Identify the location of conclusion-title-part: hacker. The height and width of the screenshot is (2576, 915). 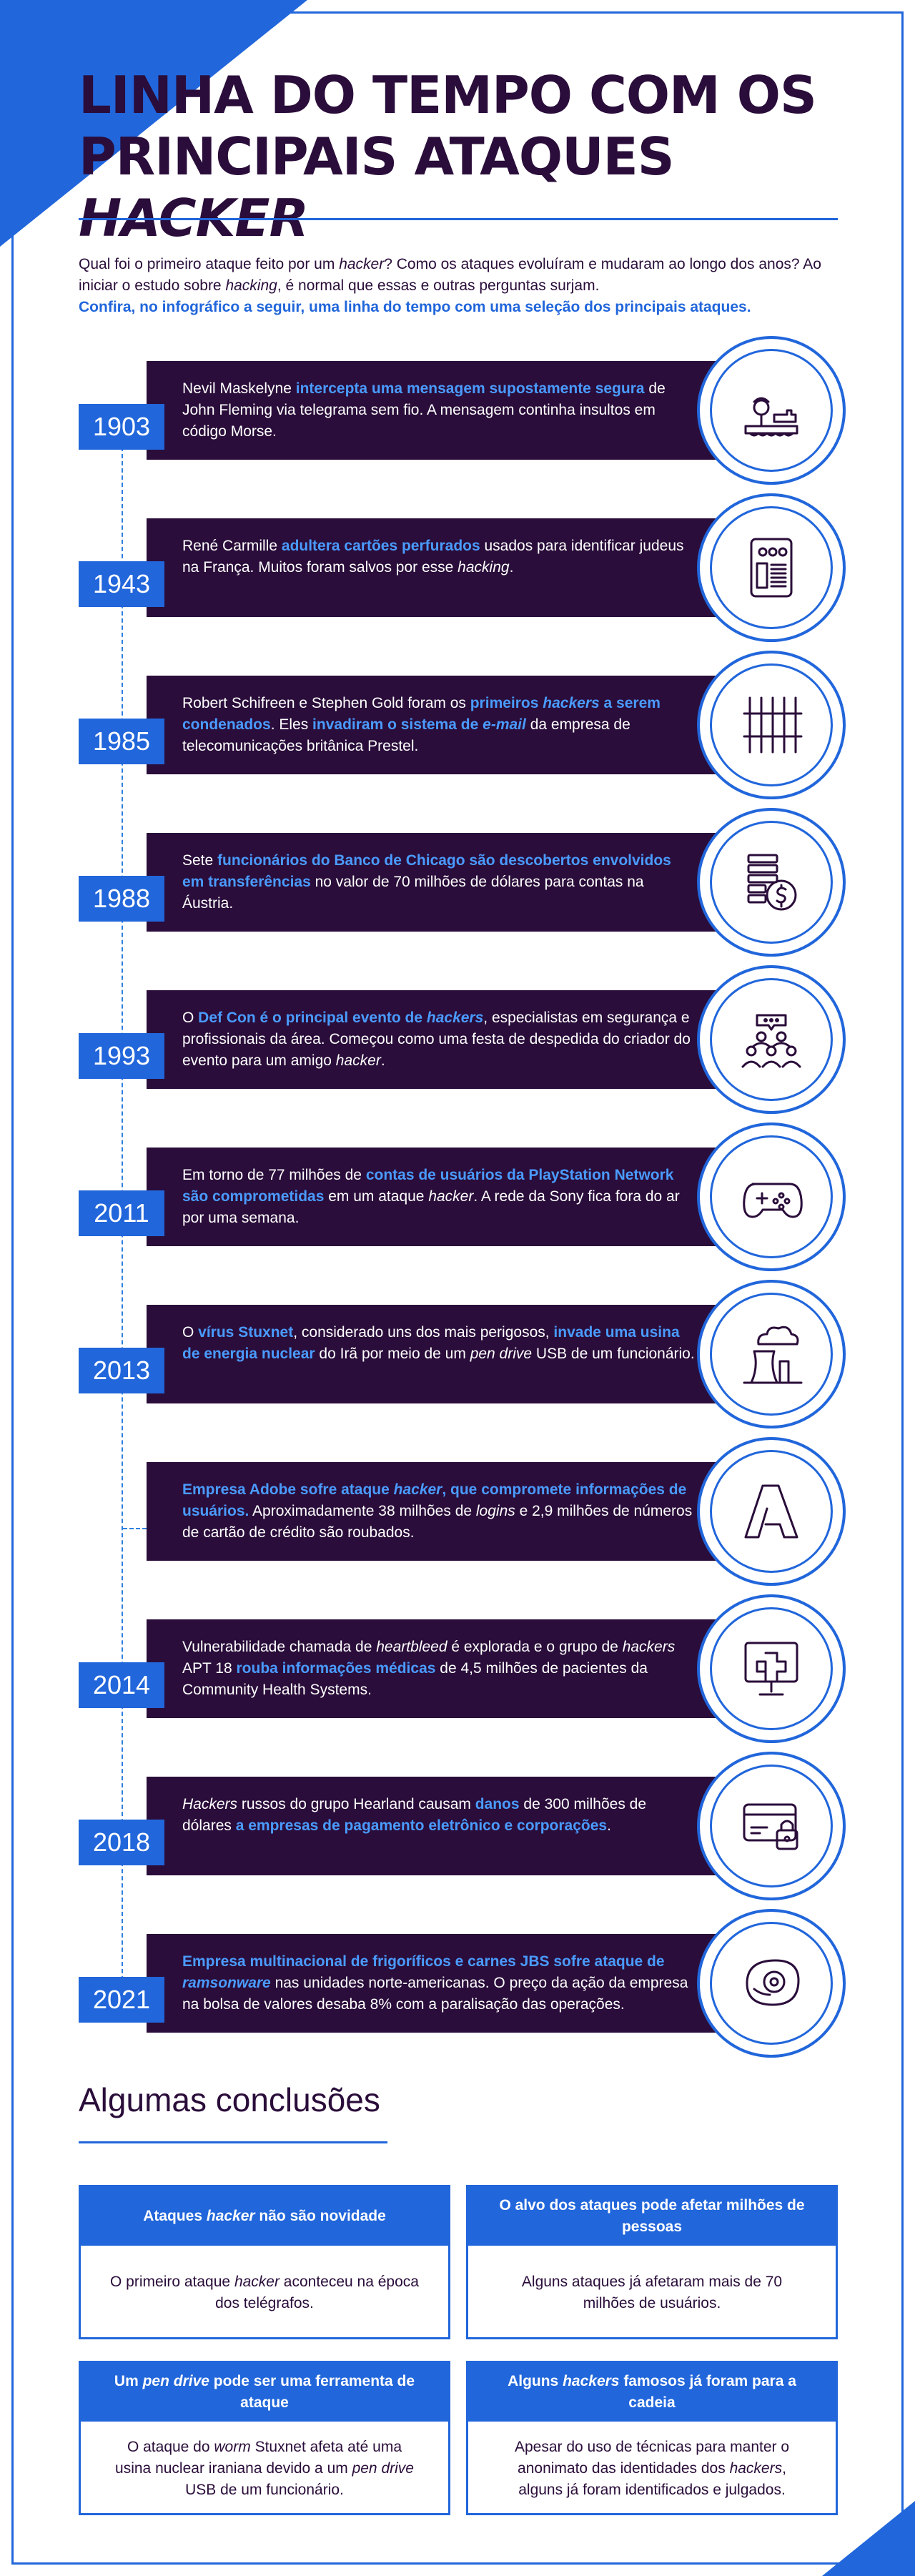
(230, 2216).